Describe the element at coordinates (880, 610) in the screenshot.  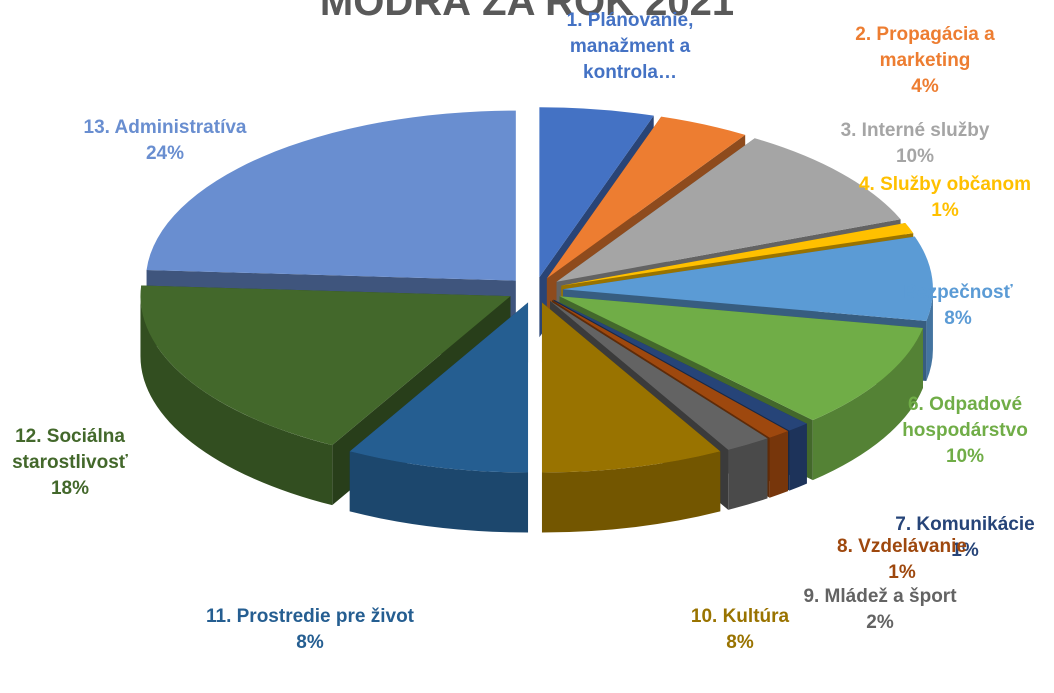
I see `slice-label: 9. Mládež a šport 2%` at that location.